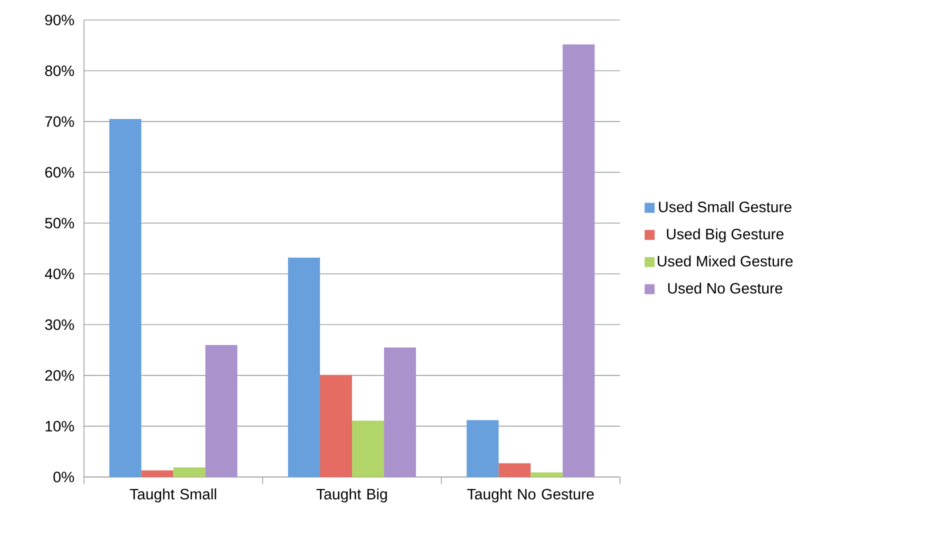  Describe the element at coordinates (530, 495) in the screenshot. I see `x-tick-label: Taught No Gesture` at that location.